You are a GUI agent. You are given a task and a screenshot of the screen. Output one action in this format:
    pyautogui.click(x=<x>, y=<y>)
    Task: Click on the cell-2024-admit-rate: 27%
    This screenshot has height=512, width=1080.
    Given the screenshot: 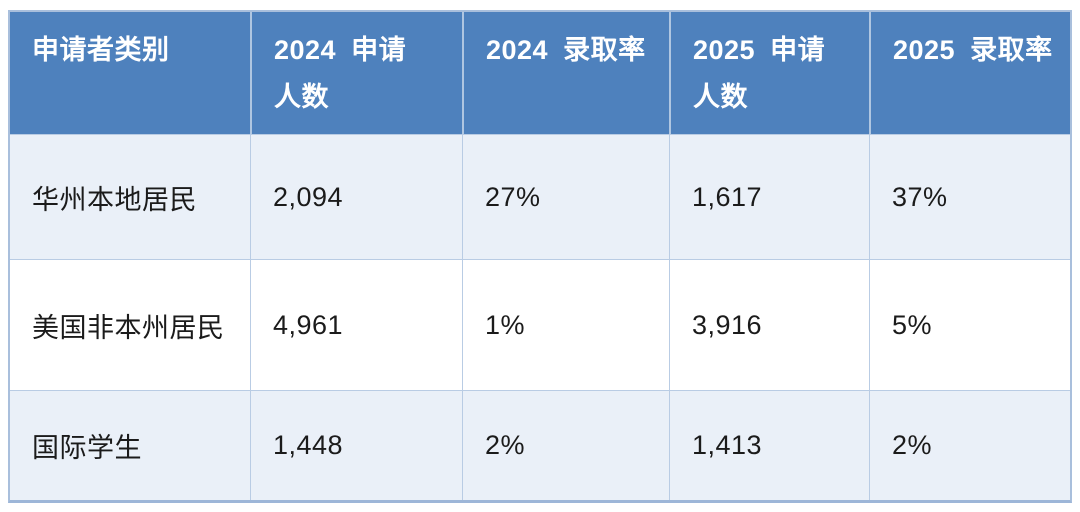 What is the action you would take?
    pyautogui.click(x=565, y=197)
    